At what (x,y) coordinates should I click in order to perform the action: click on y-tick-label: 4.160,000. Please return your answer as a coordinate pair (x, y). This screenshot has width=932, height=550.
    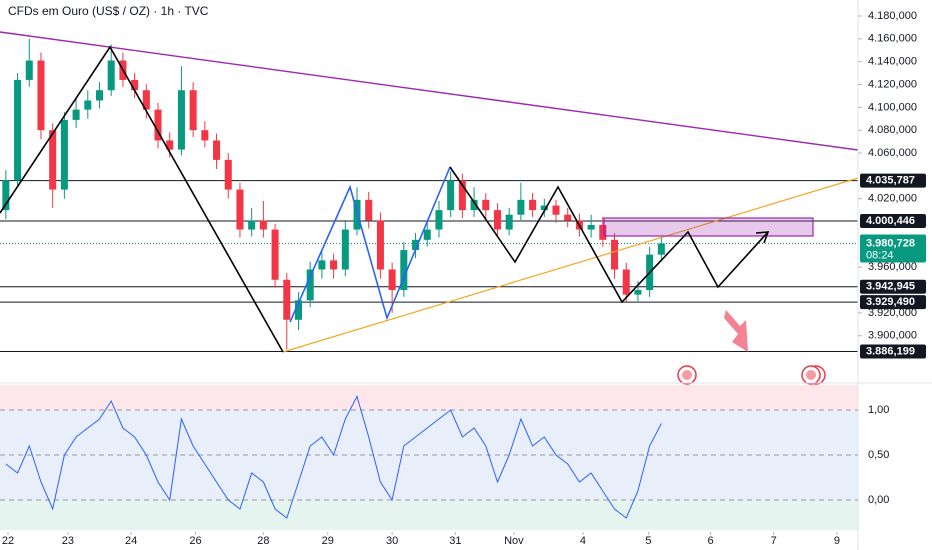
    Looking at the image, I should click on (892, 39).